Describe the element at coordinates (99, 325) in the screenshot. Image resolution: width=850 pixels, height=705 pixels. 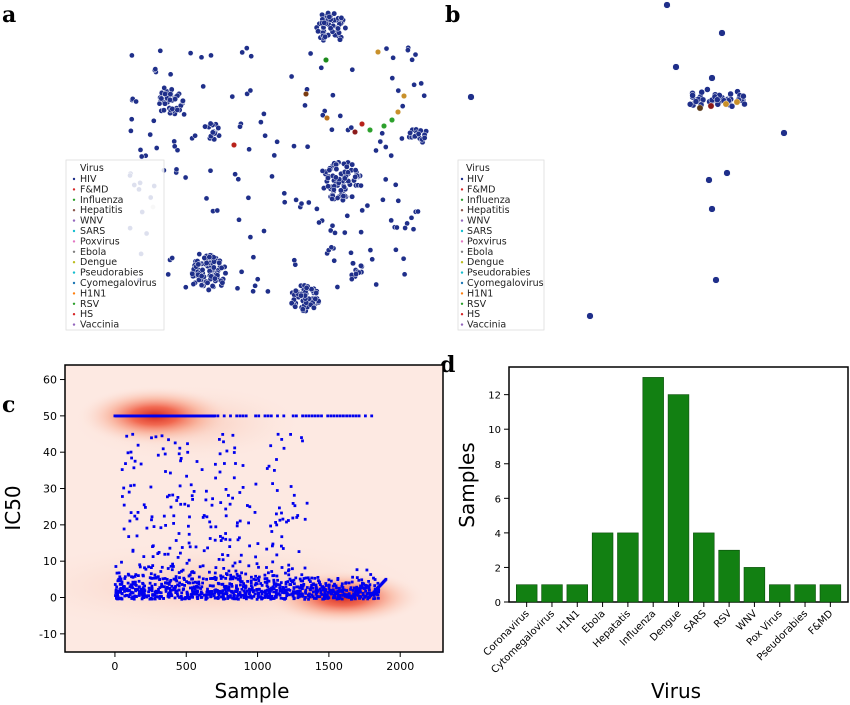
I see `legend-entry: Vaccinia` at that location.